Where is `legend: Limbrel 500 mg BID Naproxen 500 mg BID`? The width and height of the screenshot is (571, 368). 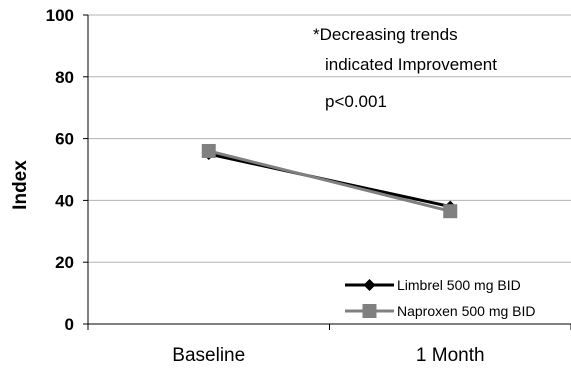 legend: Limbrel 500 mg BID Naproxen 500 mg BID is located at coordinates (440, 298).